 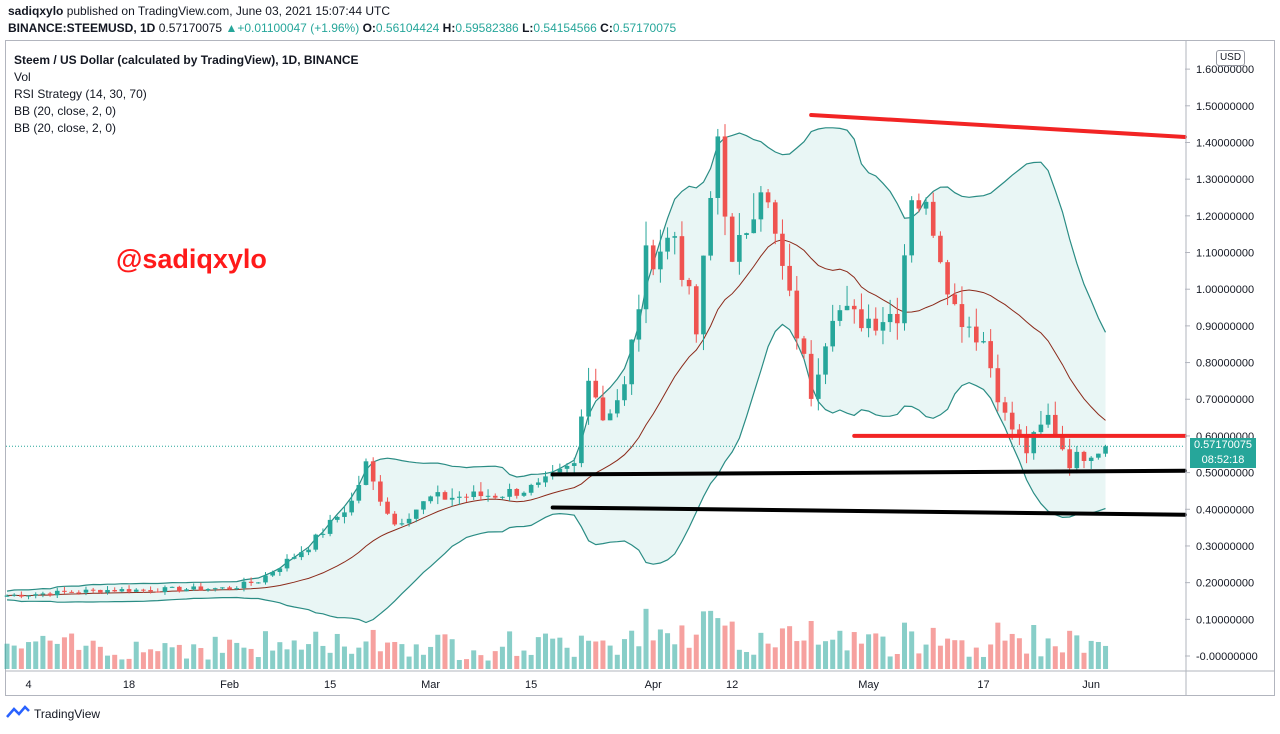 What do you see at coordinates (36, 11) in the screenshot?
I see `author-name: sadiqxylo` at bounding box center [36, 11].